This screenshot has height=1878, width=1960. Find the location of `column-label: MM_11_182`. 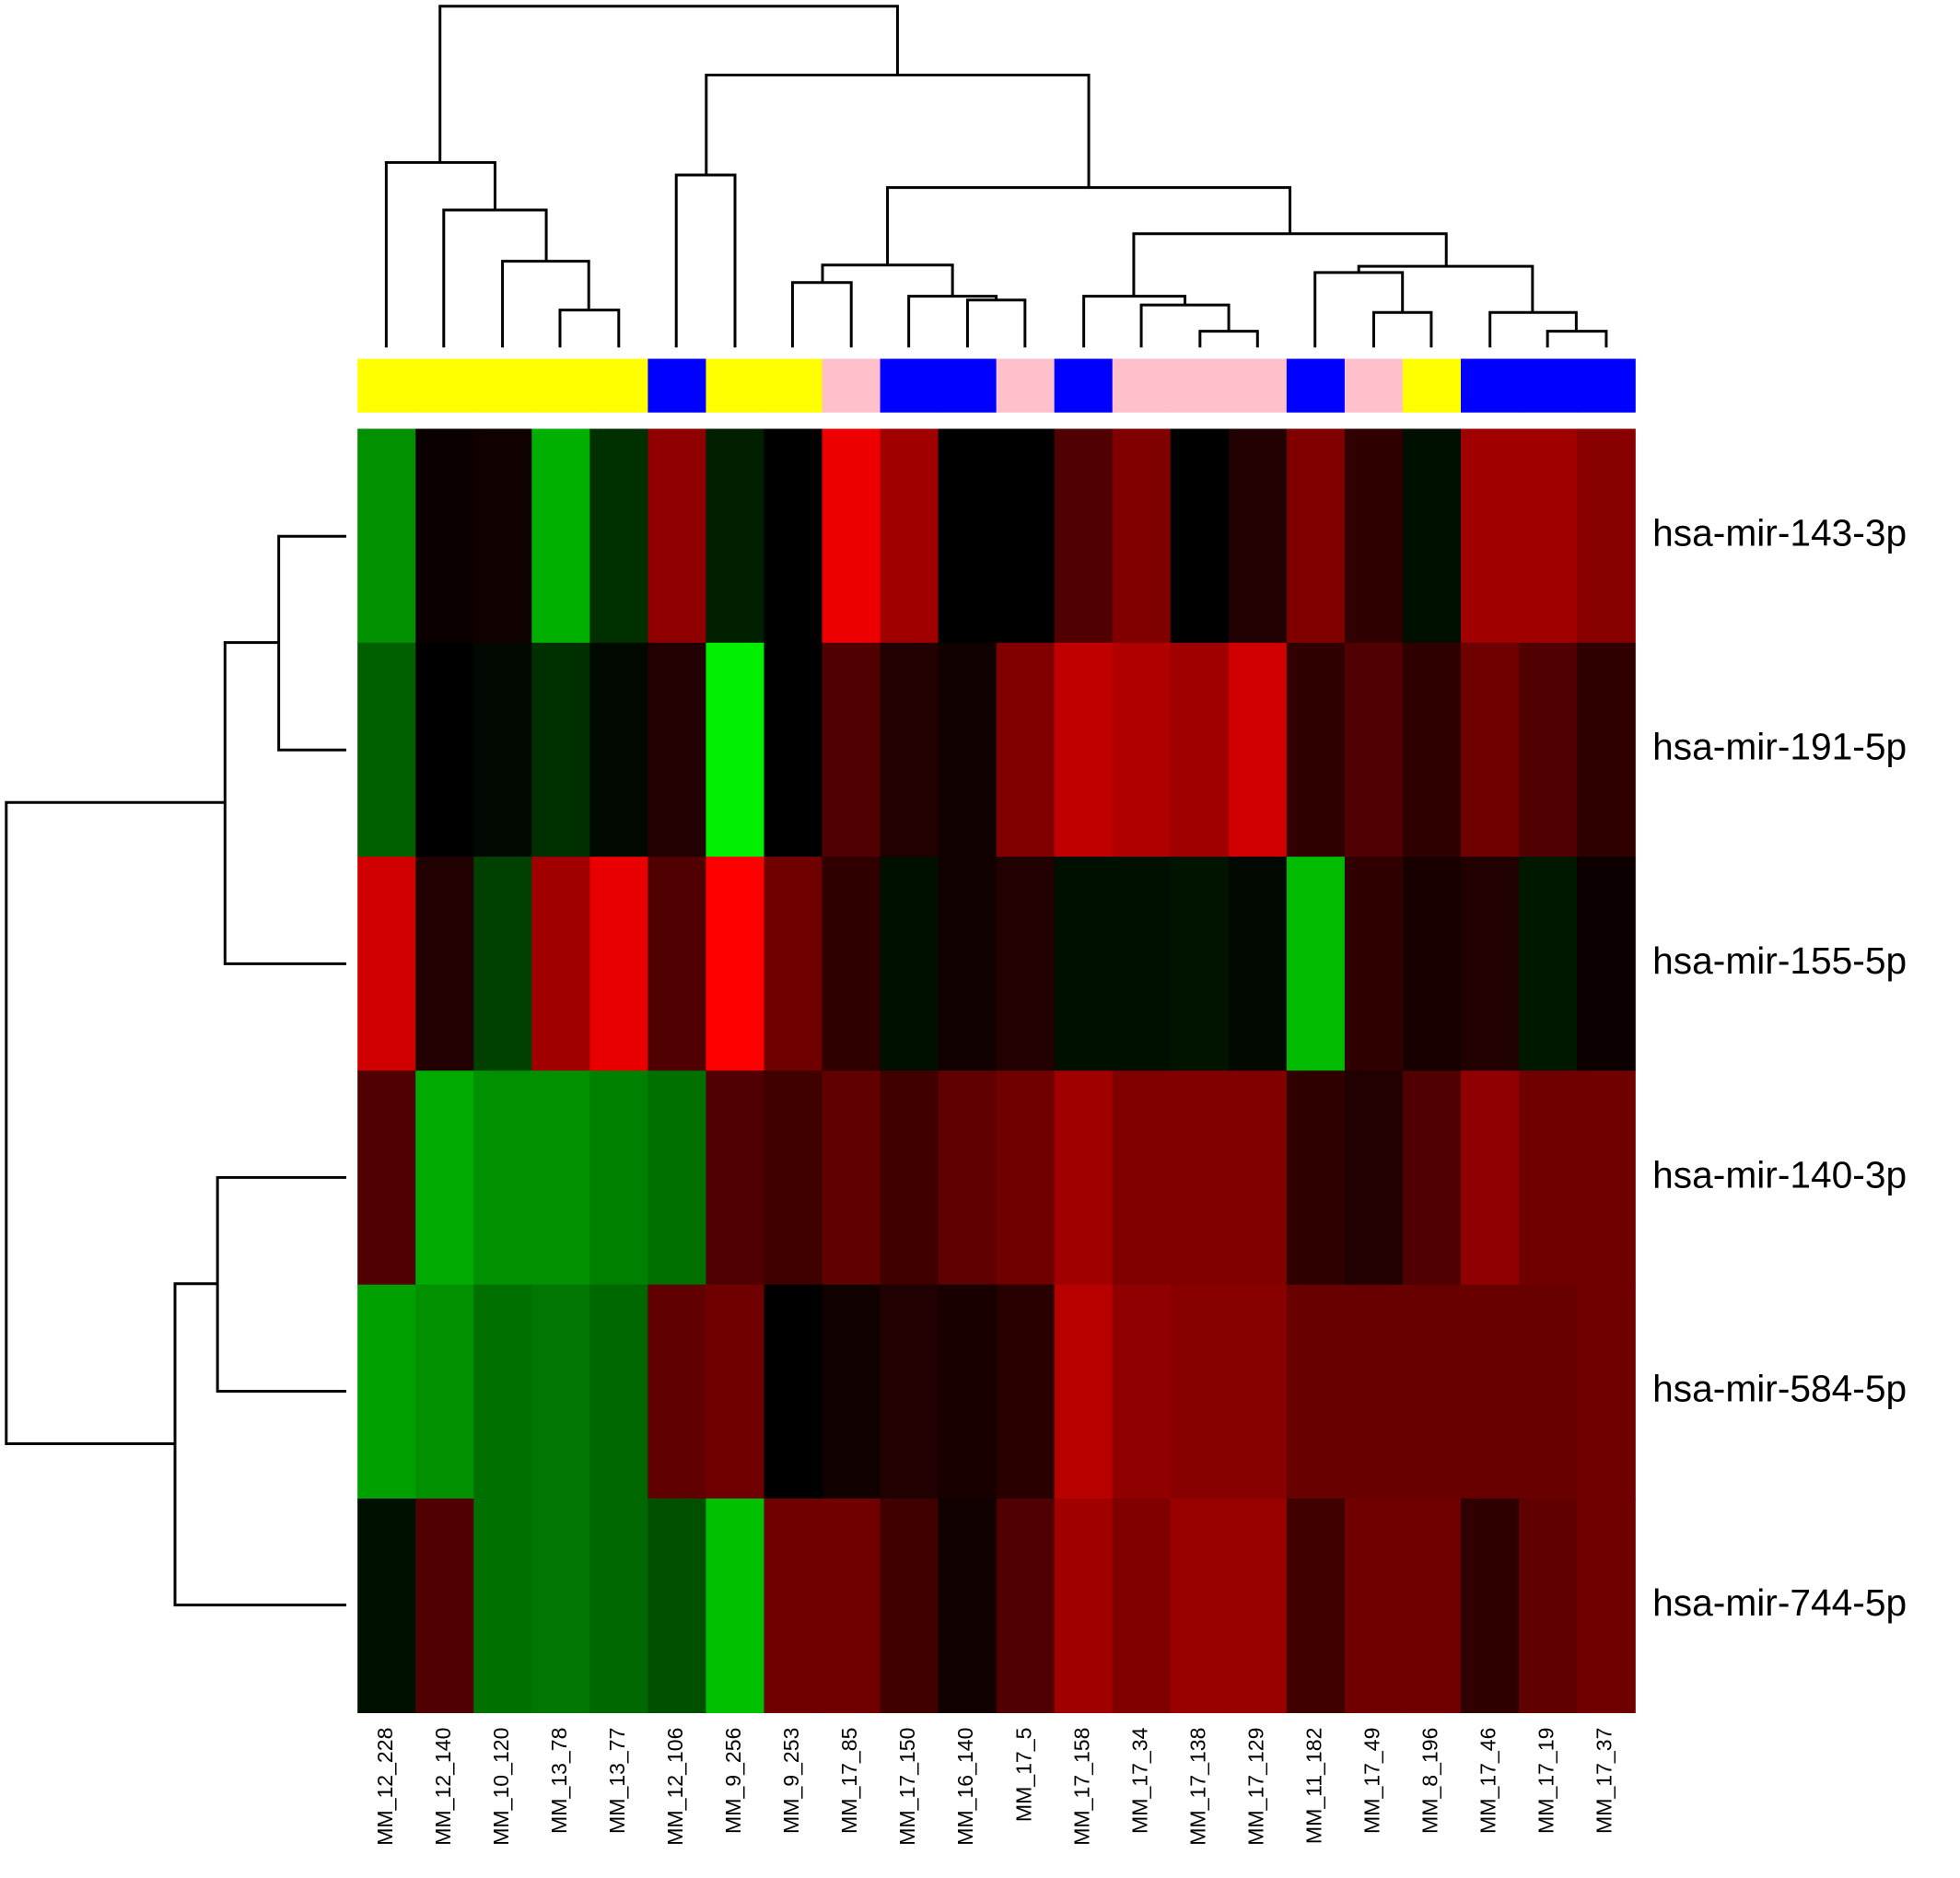

column-label: MM_11_182 is located at coordinates (1313, 1786).